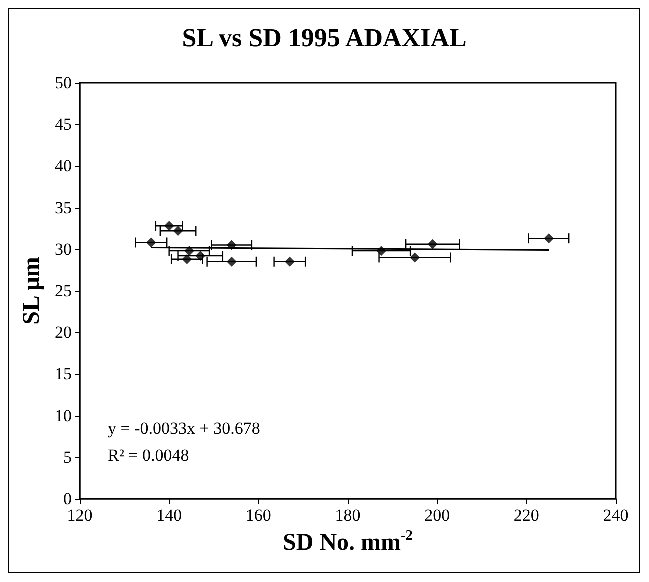 The width and height of the screenshot is (649, 582). Describe the element at coordinates (63, 208) in the screenshot. I see `y-tick-label: 35` at that location.